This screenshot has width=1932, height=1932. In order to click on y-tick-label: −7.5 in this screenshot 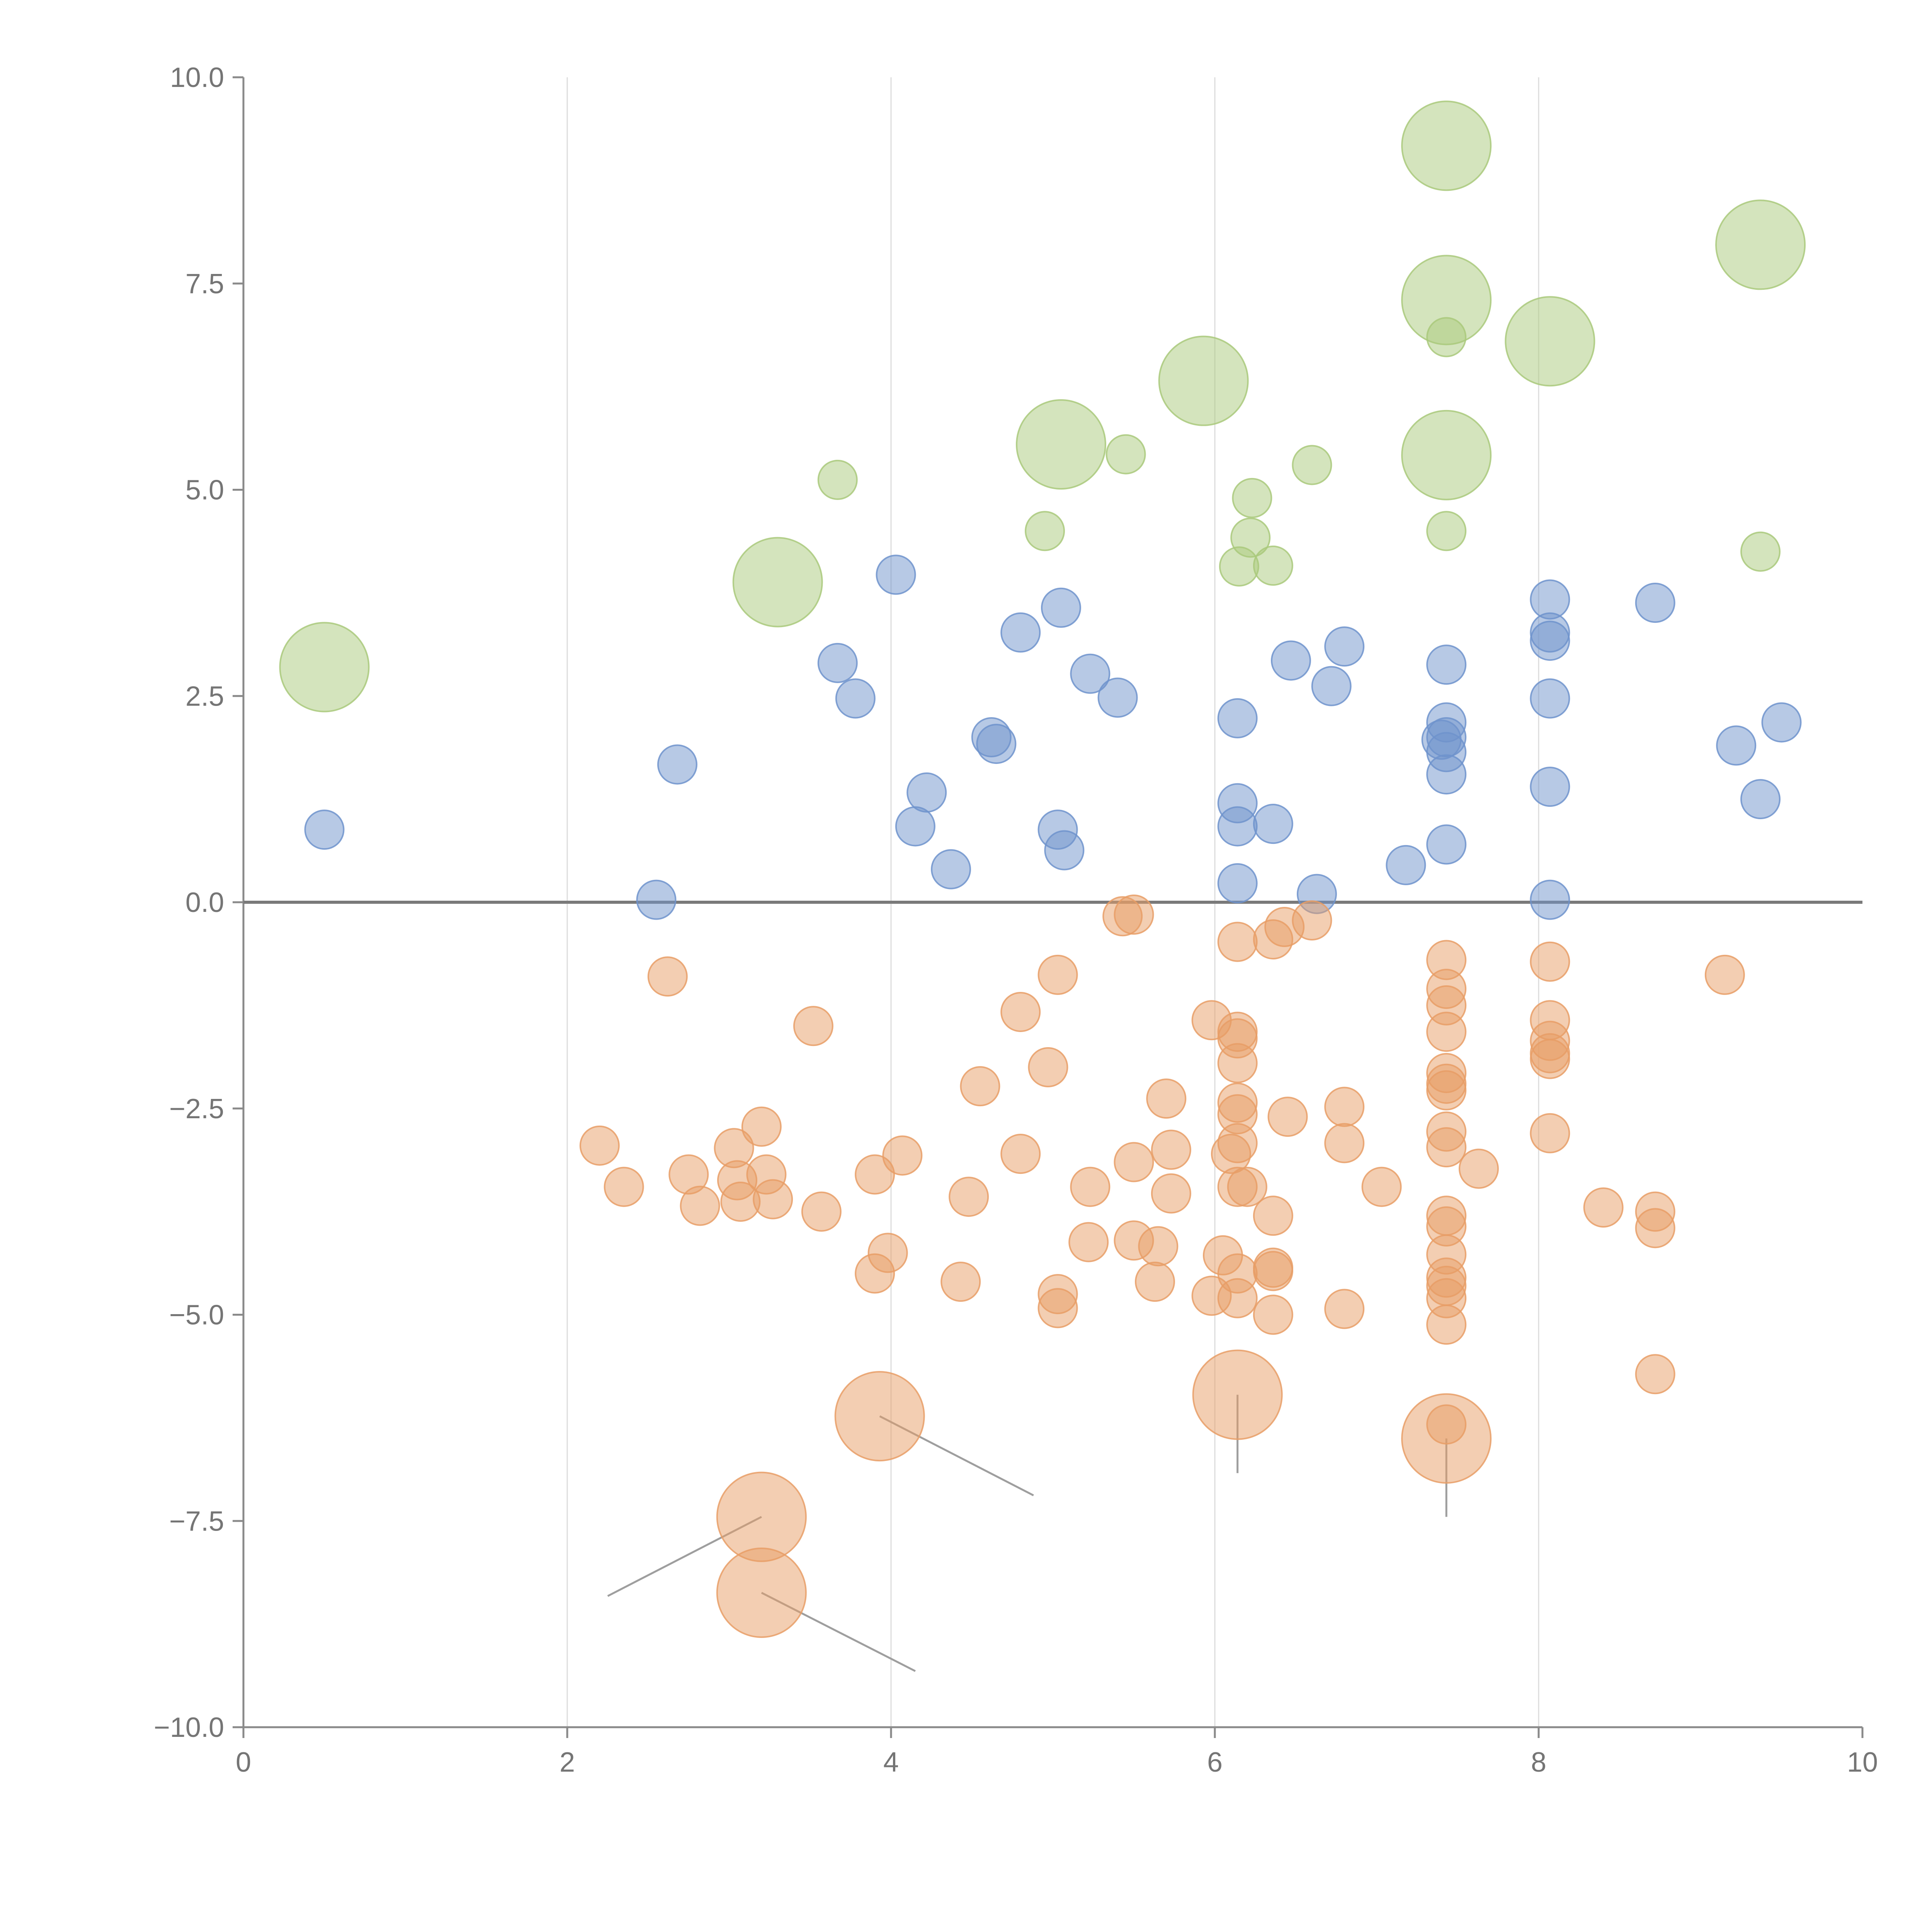, I will do `click(197, 1522)`.